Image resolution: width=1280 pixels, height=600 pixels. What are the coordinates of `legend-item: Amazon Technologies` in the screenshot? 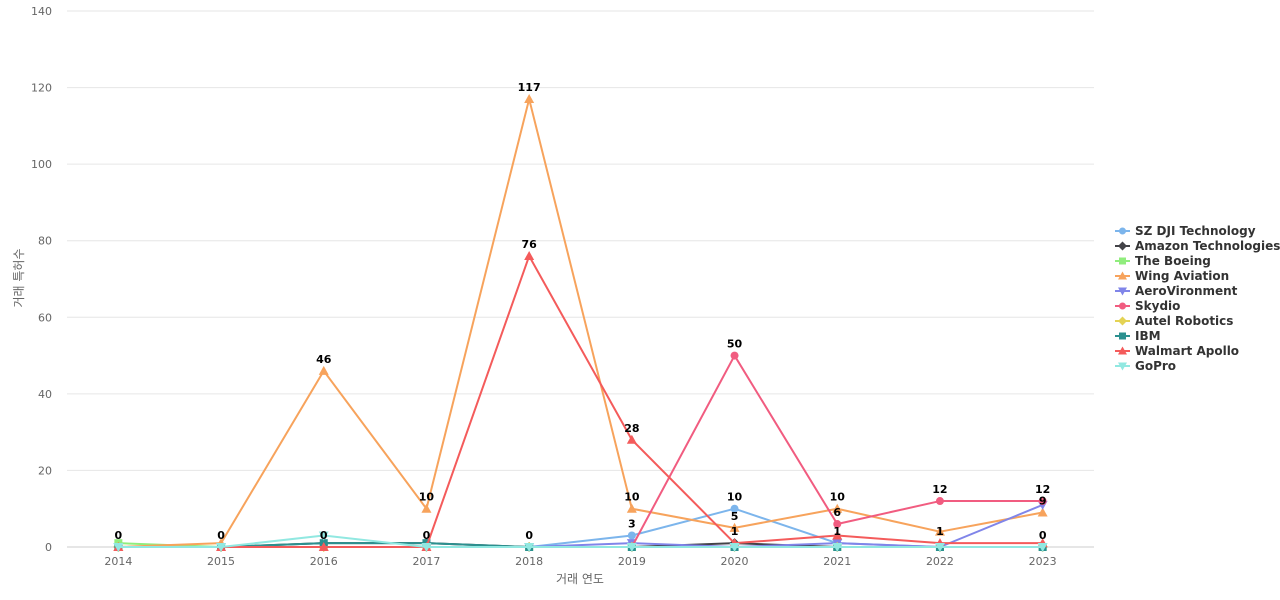 It's located at (1197, 246).